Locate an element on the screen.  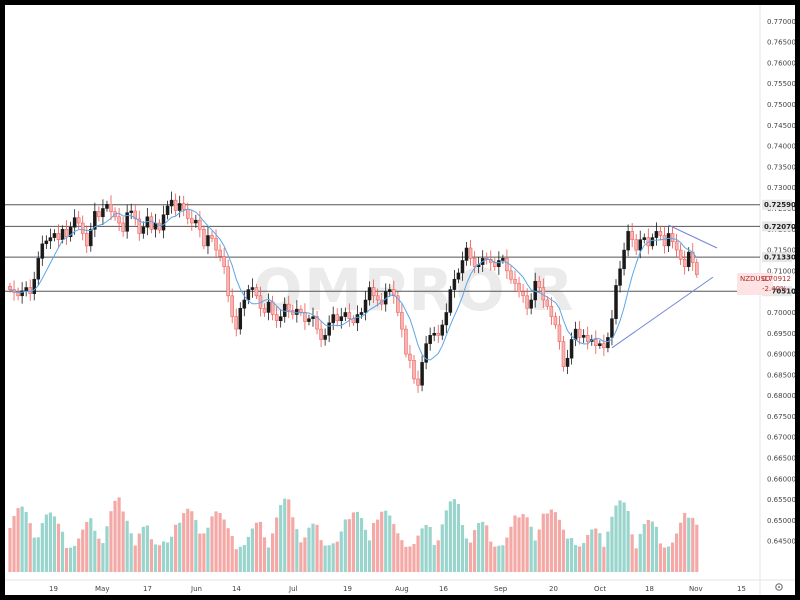
y-tick-label: 0.76000 is located at coordinates (781, 63).